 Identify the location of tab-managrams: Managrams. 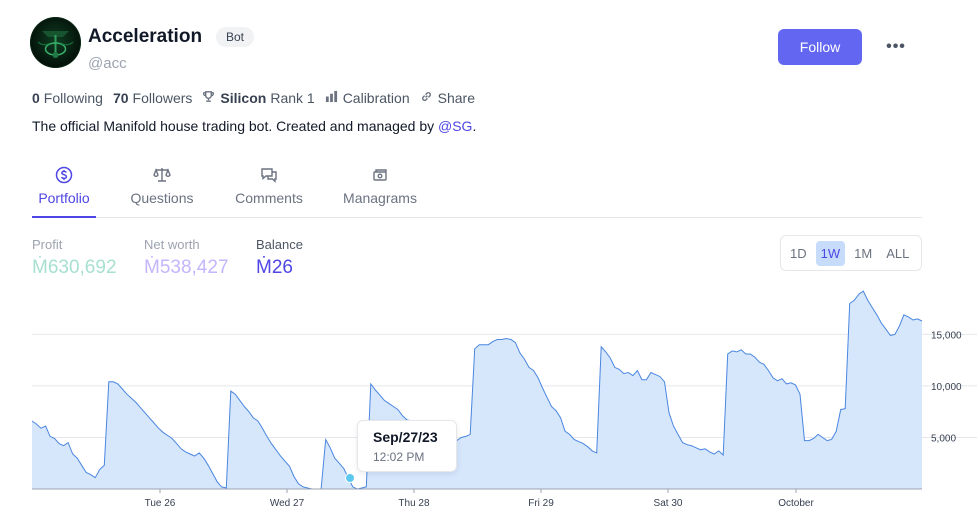
(380, 192).